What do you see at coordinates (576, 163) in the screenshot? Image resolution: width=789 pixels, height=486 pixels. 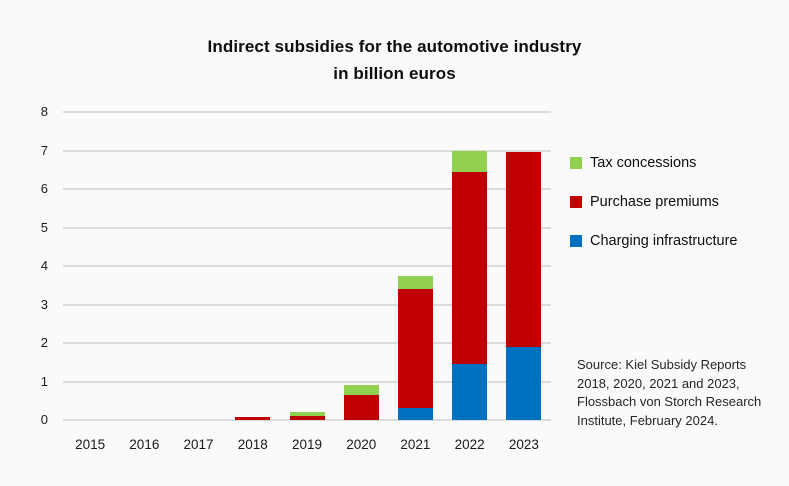 I see `legend-swatch-tax-concessions` at bounding box center [576, 163].